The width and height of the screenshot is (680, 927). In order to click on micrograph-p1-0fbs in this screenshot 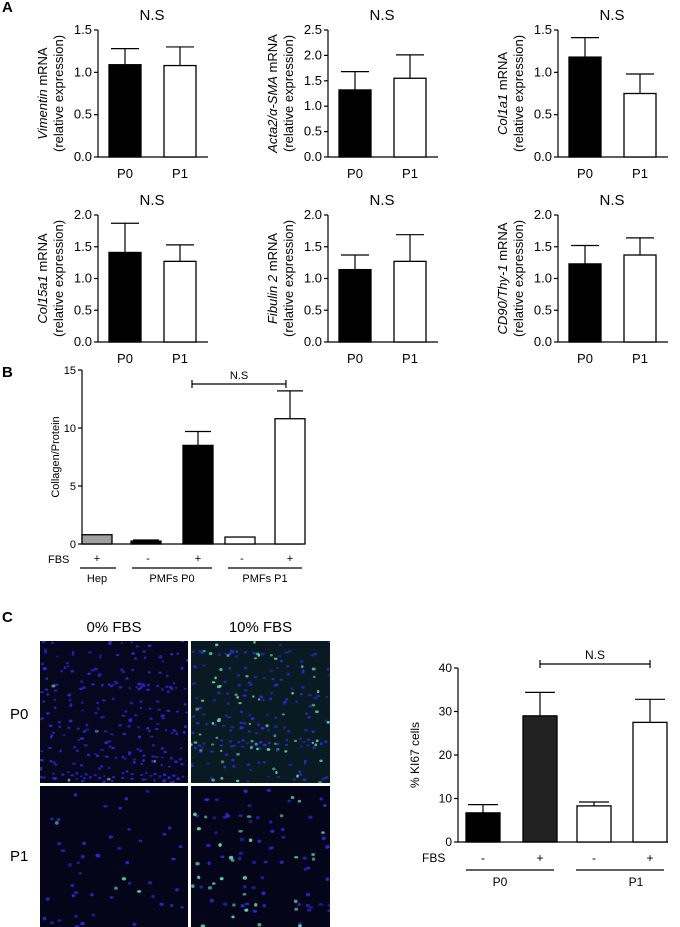, I will do `click(114, 856)`.